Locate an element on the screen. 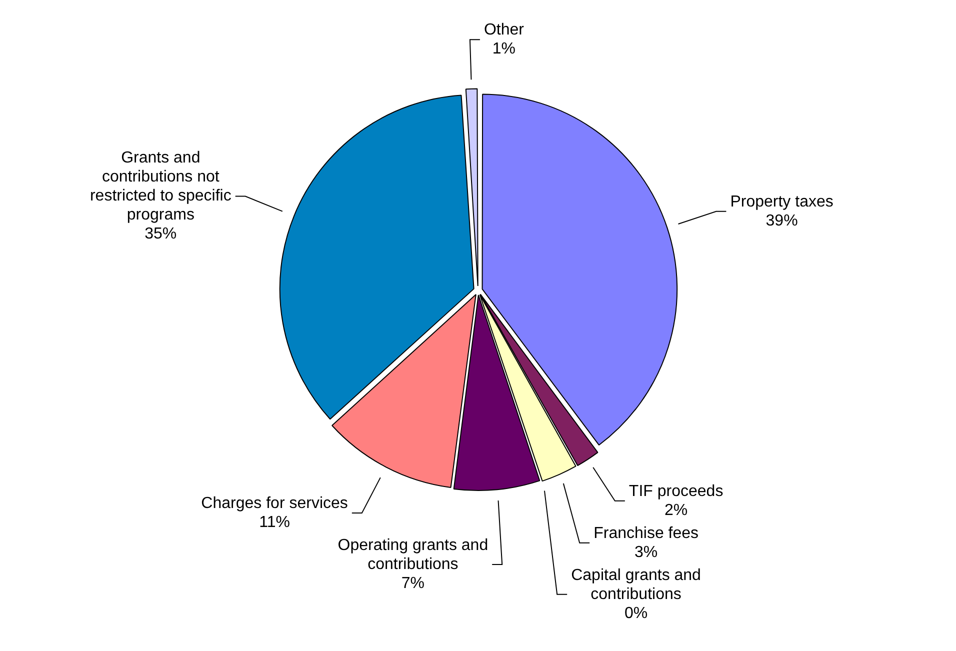  text: 0% is located at coordinates (636, 613).